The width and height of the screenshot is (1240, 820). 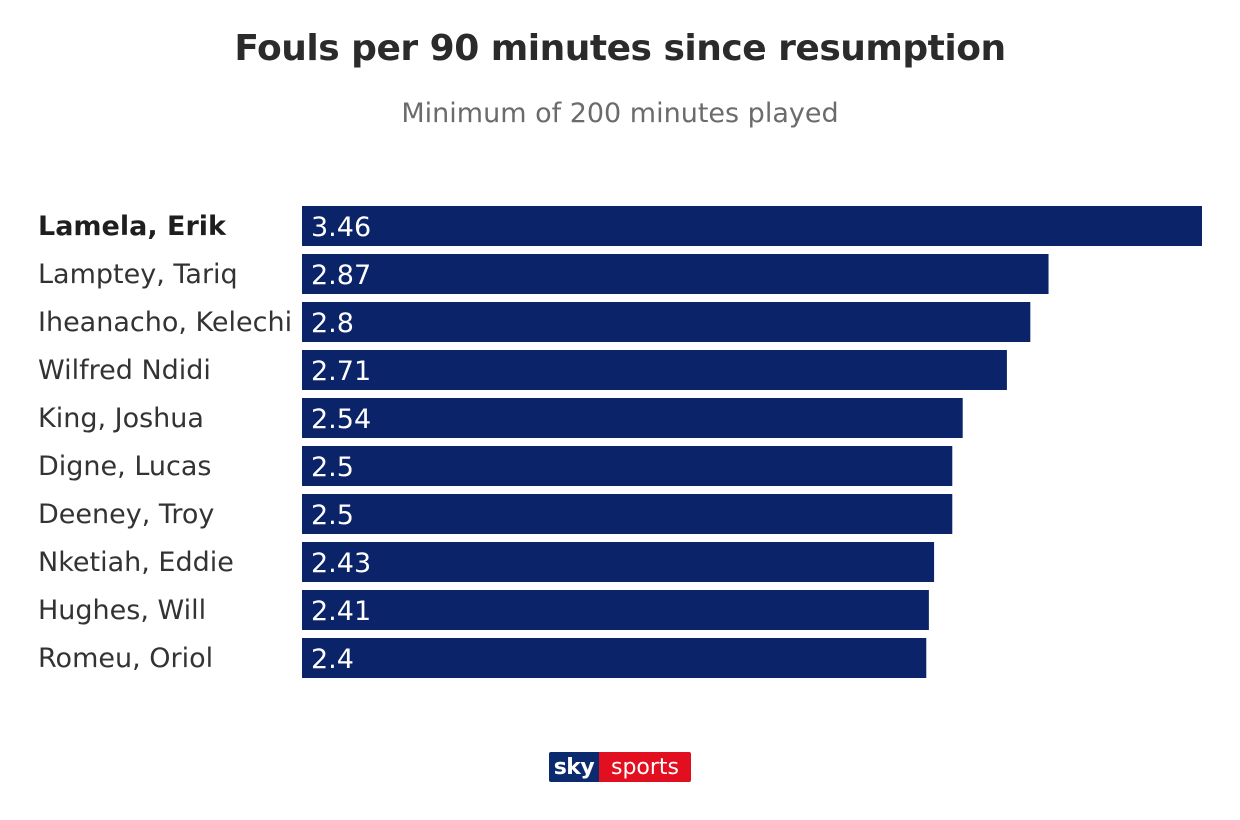 What do you see at coordinates (132, 226) in the screenshot?
I see `category-label: Lamela, Erik` at bounding box center [132, 226].